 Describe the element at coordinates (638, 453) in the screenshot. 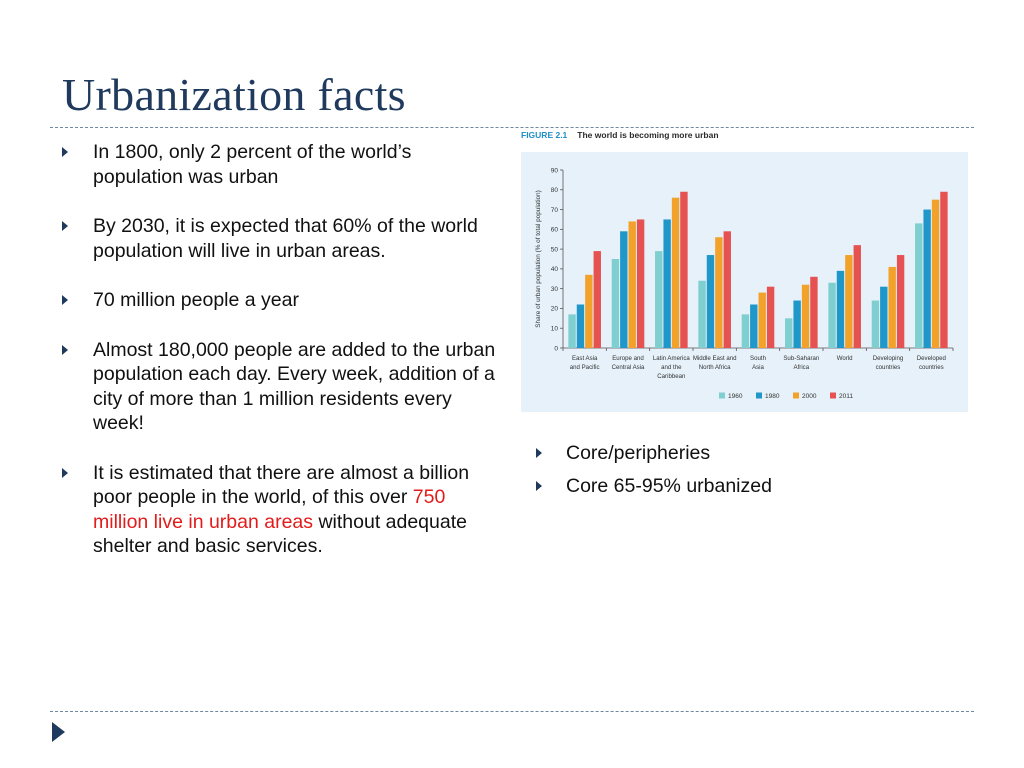

I see `bullet-text: Core/peripheries` at that location.